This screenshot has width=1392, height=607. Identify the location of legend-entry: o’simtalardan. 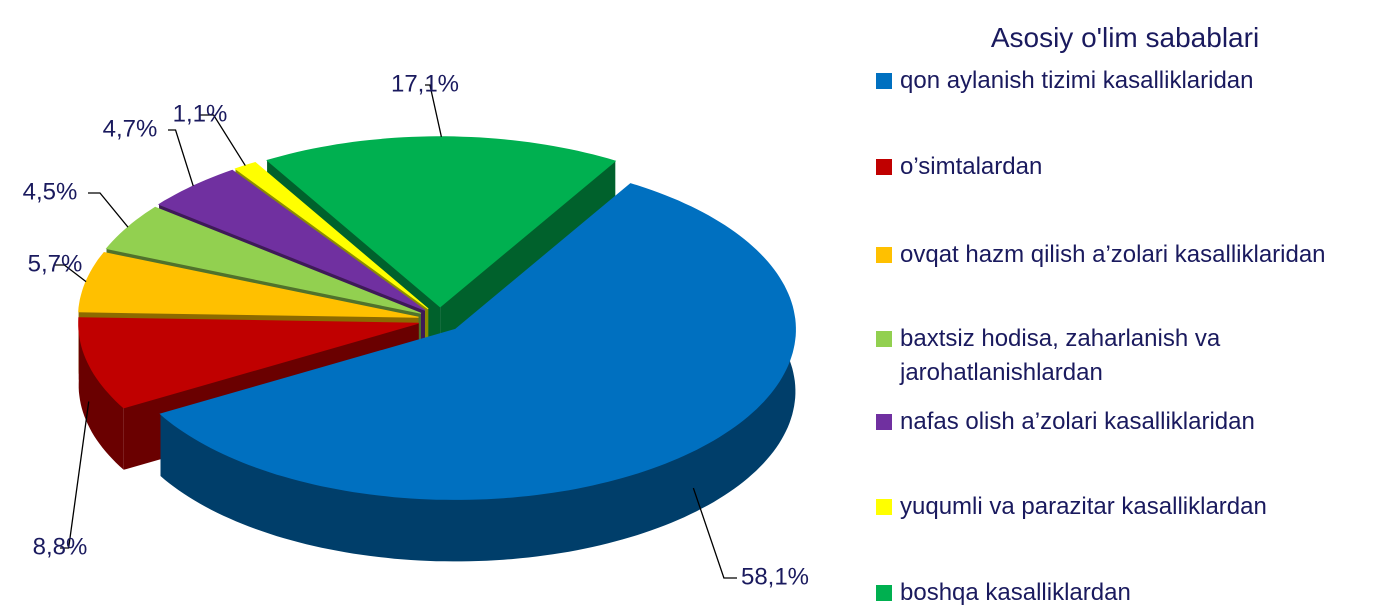
(1122, 167).